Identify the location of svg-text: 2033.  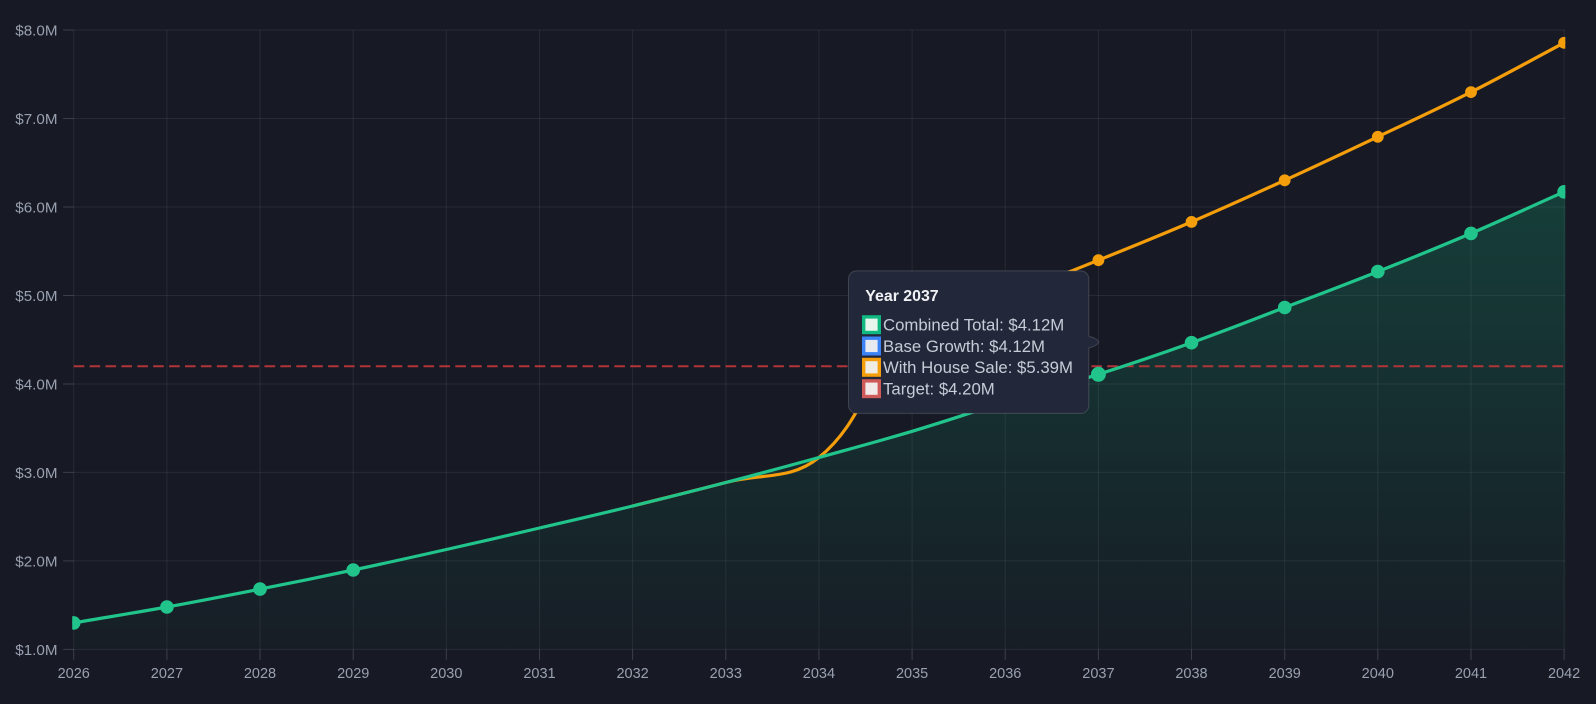
(726, 674).